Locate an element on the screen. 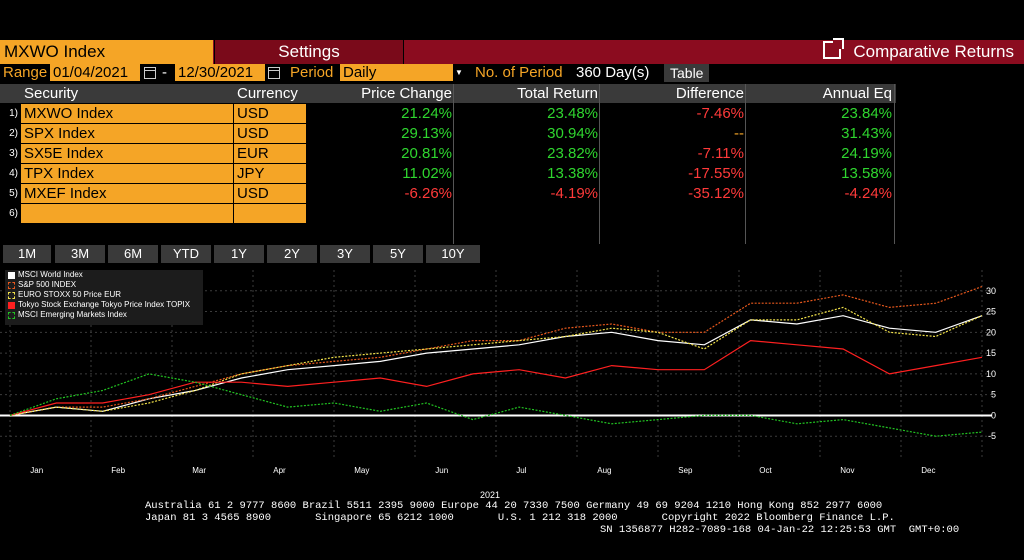  range-label: Range is located at coordinates (25, 72).